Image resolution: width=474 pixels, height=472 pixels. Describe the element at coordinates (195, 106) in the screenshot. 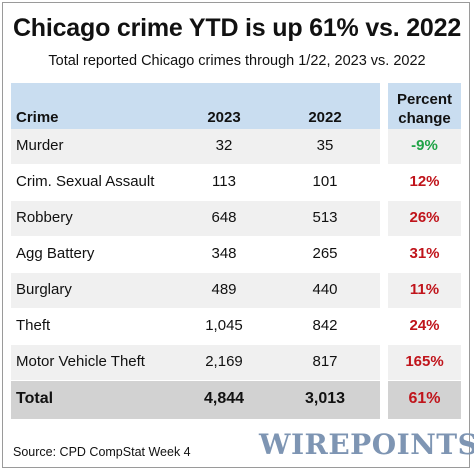

I see `table-header-background` at that location.